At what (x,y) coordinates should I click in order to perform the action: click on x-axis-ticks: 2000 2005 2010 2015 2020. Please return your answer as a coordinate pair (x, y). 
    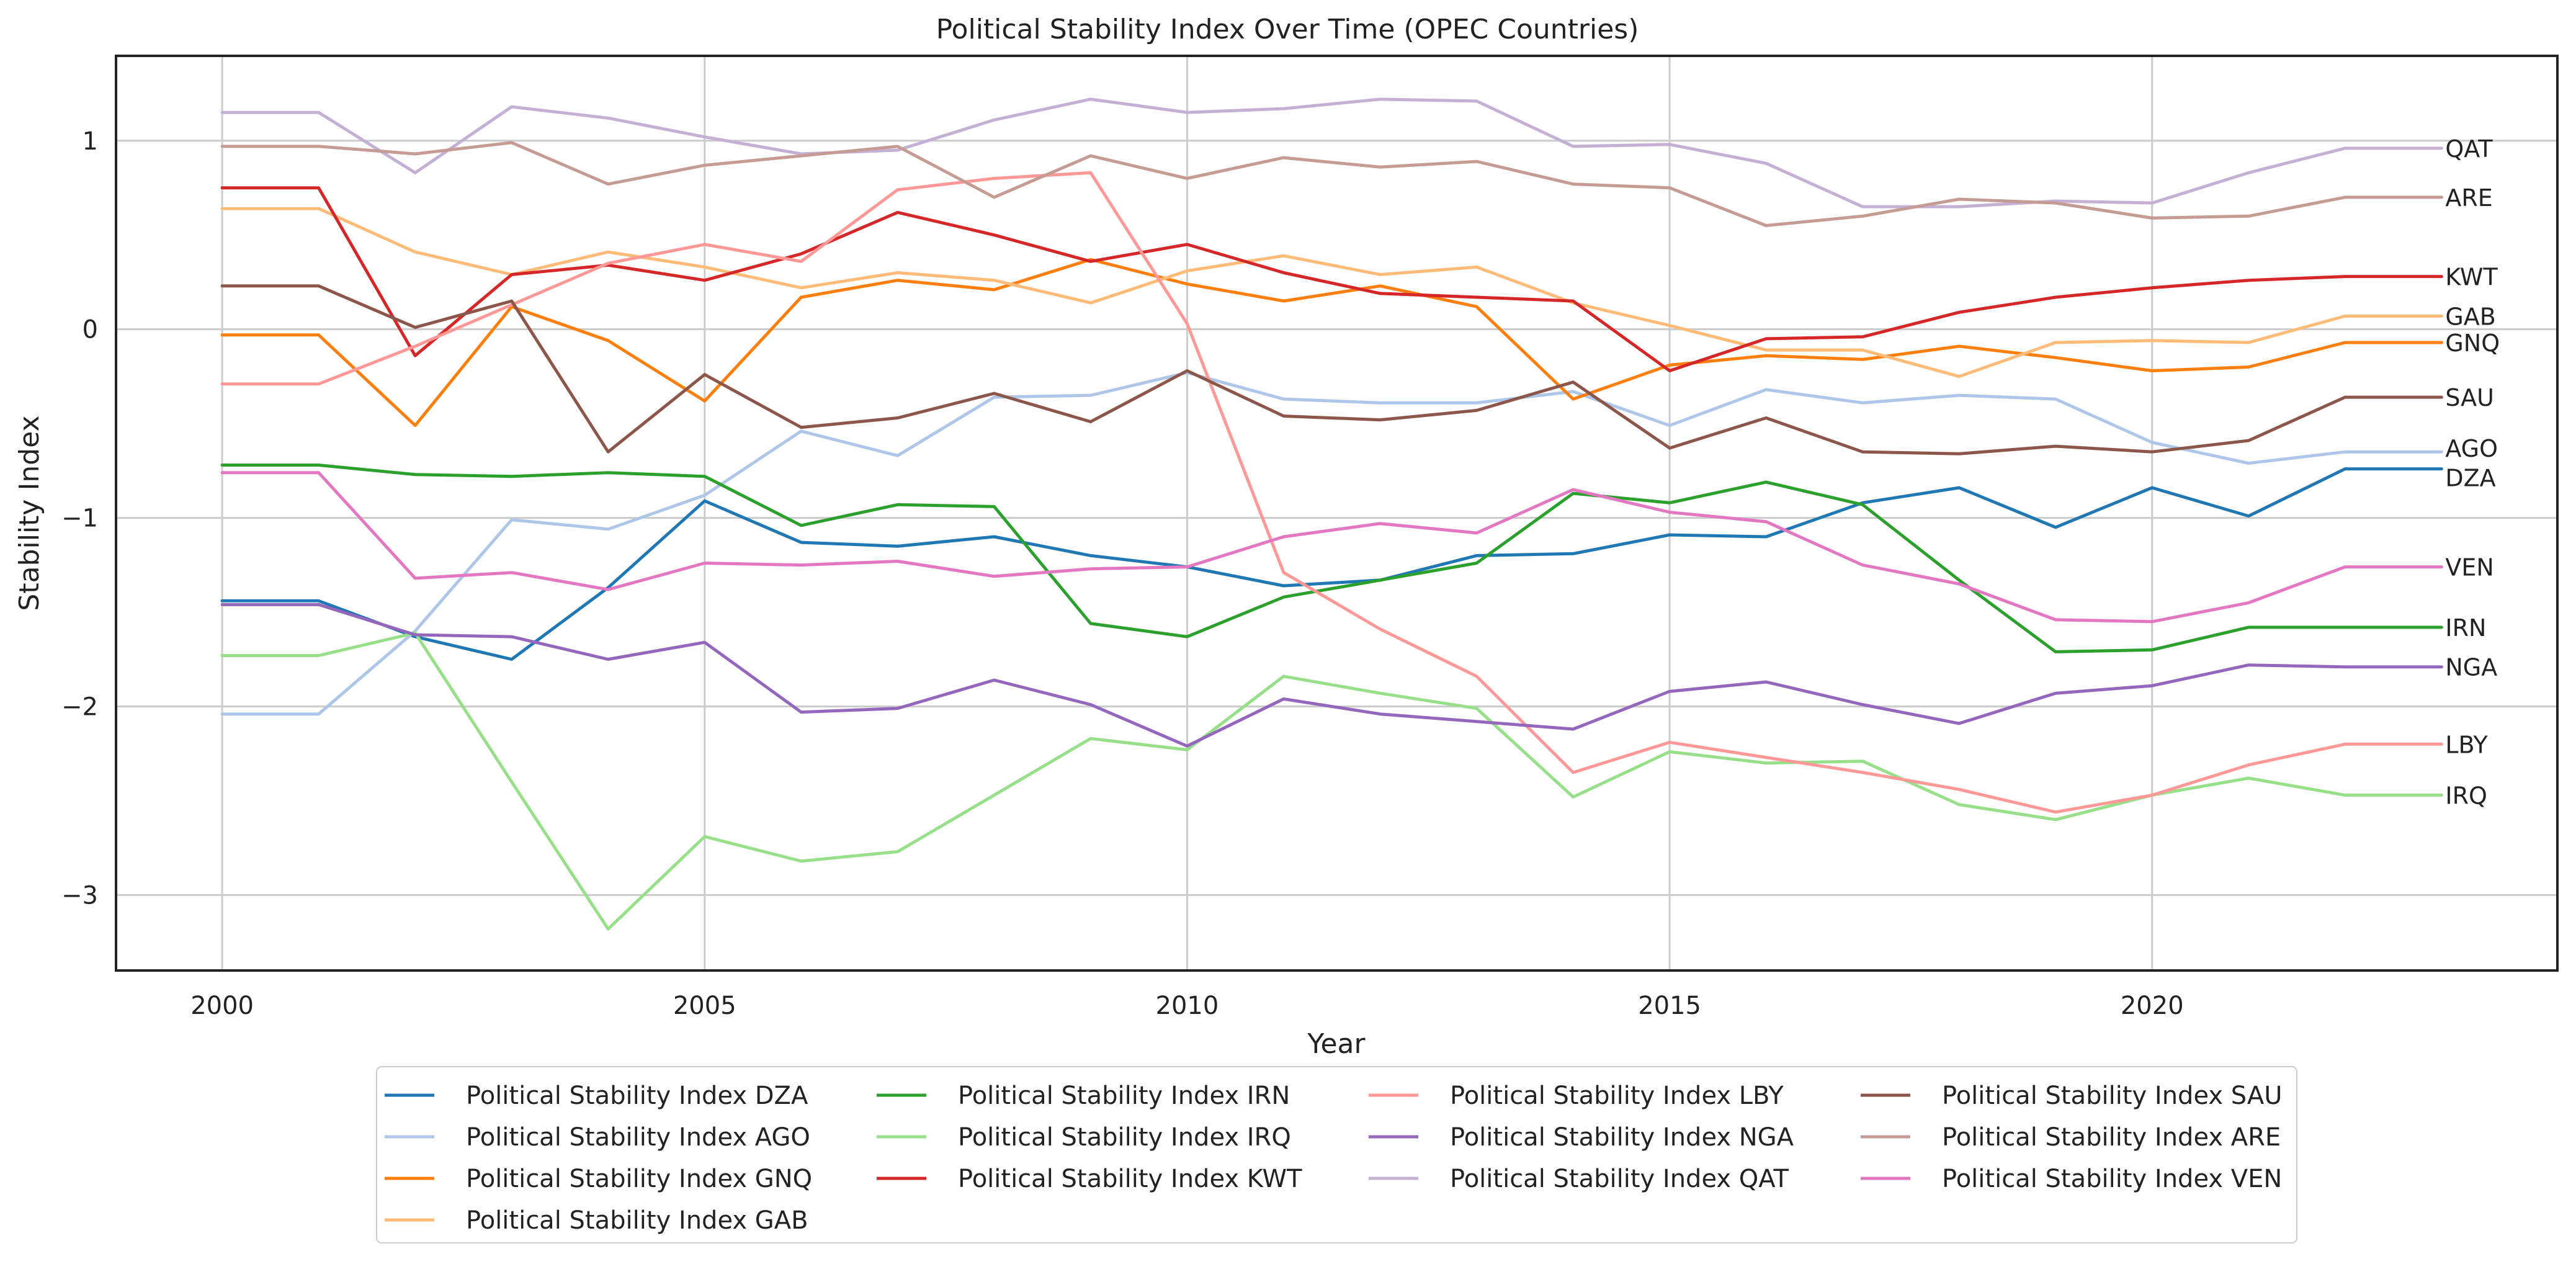
    Looking at the image, I should click on (1186, 1006).